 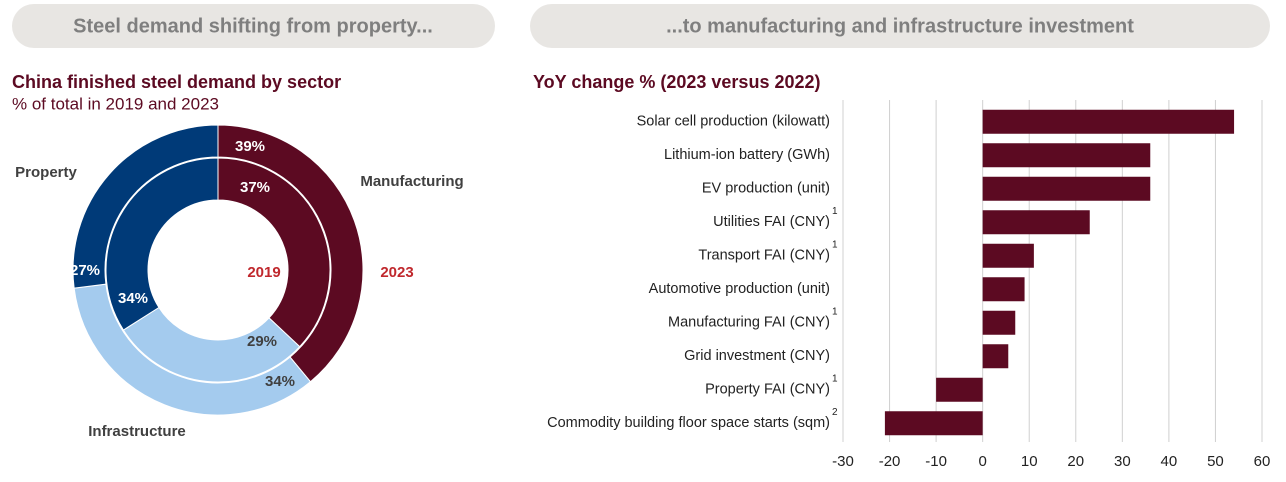 What do you see at coordinates (396, 272) in the screenshot?
I see `series-label: 2023` at bounding box center [396, 272].